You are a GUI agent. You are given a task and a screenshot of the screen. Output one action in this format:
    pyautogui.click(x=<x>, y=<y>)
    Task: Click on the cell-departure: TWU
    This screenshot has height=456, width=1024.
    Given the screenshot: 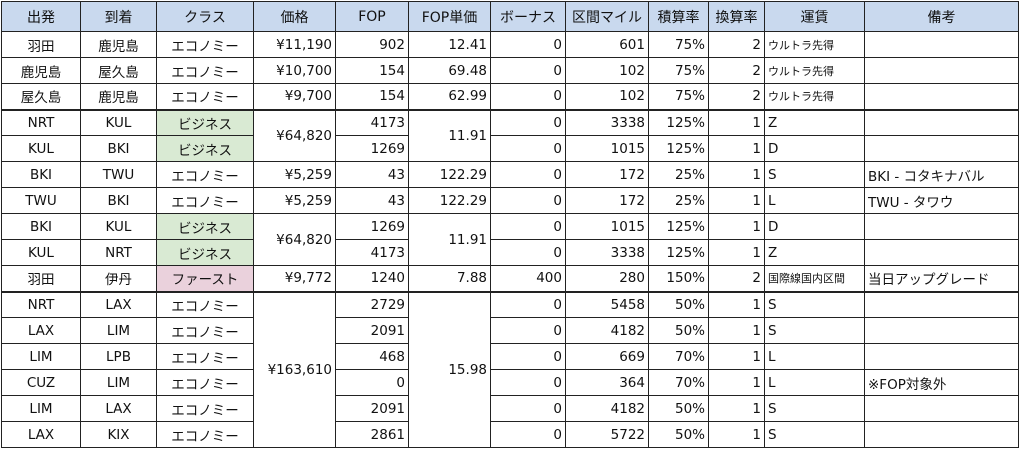 What is the action you would take?
    pyautogui.click(x=41, y=200)
    